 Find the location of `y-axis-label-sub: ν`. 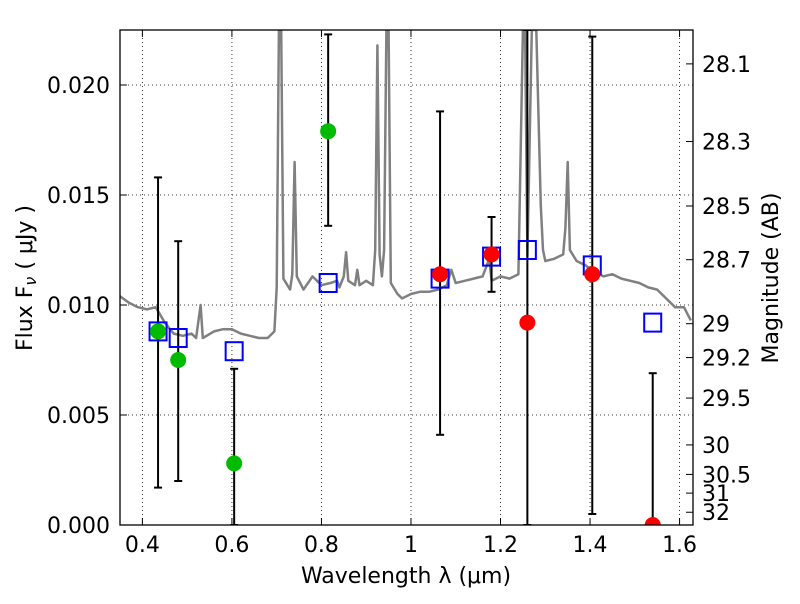

y-axis-label-sub: ν is located at coordinates (30, 281).